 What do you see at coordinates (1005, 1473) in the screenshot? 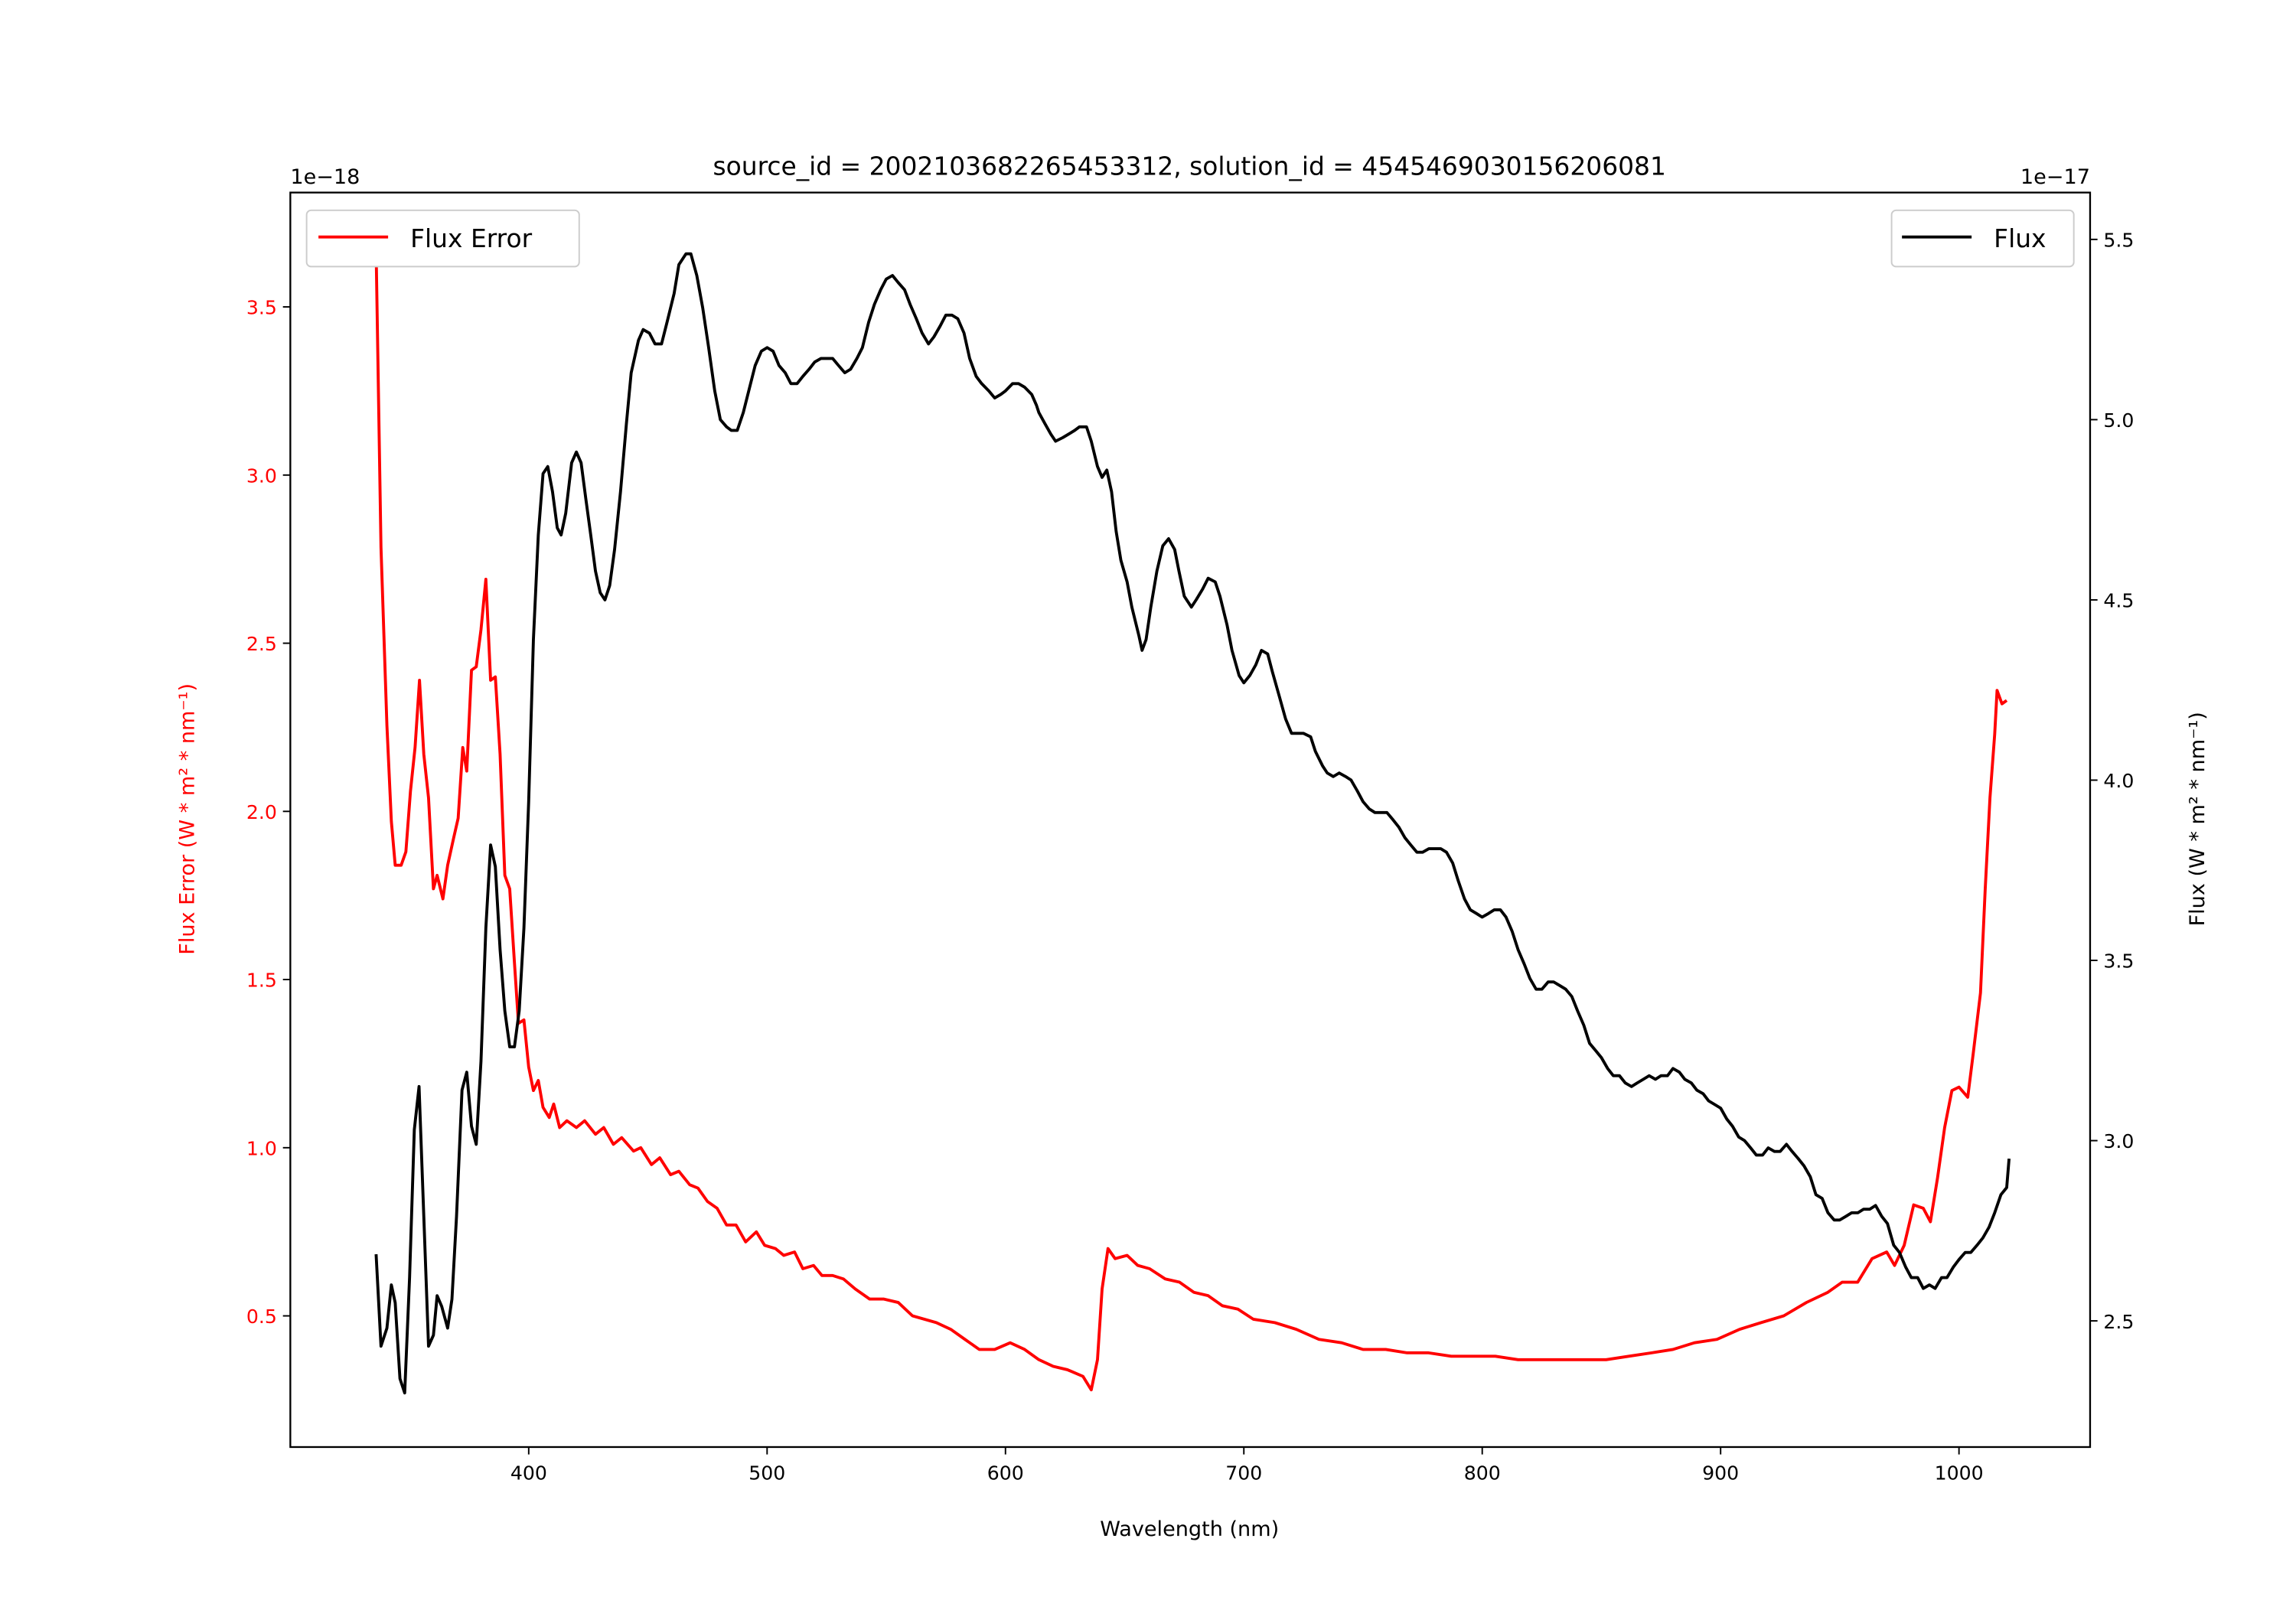
I see `x-tick-label: 600` at bounding box center [1005, 1473].